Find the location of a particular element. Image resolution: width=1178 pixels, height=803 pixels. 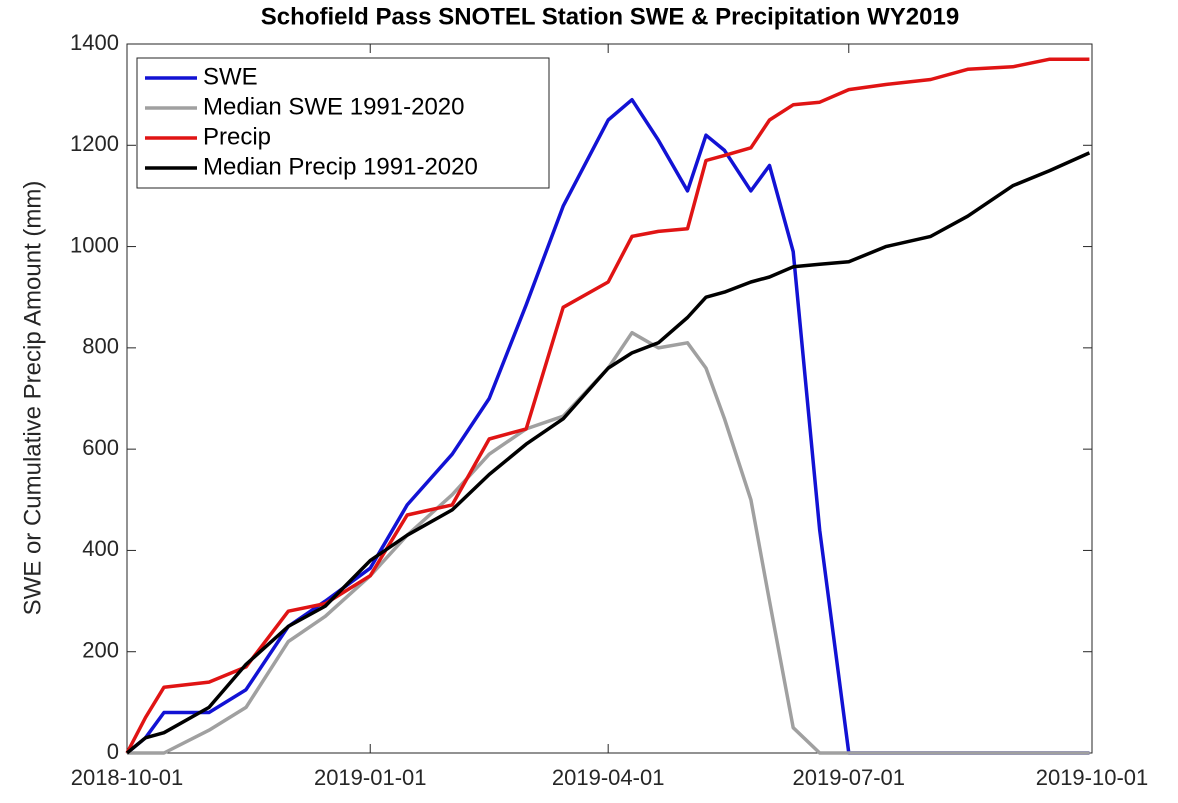

y-tick-label: 1200 is located at coordinates (94, 143).